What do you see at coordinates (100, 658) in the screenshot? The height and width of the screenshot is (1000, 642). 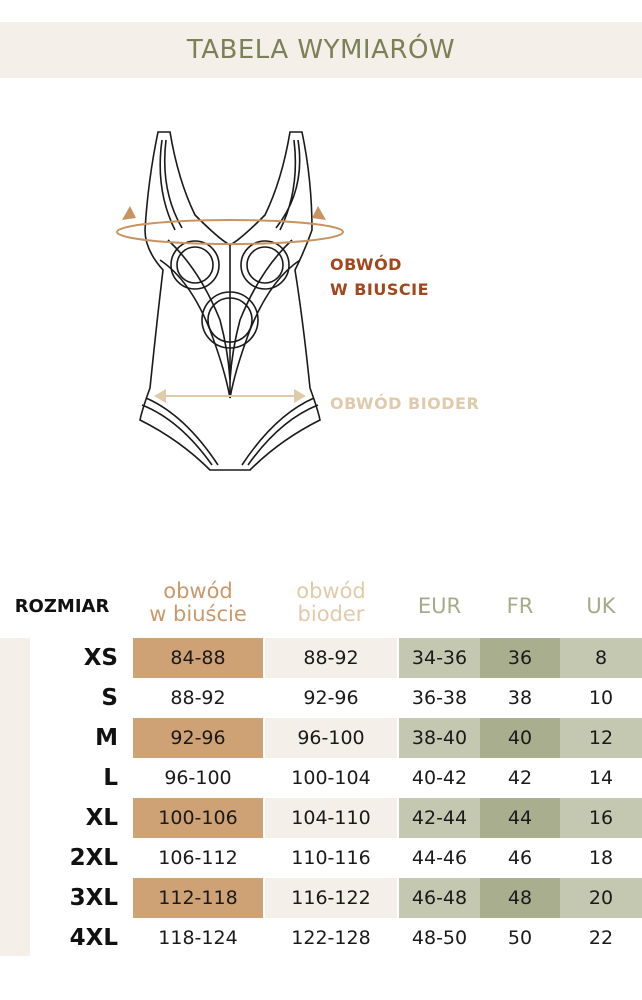 I see `size-cell: XS` at bounding box center [100, 658].